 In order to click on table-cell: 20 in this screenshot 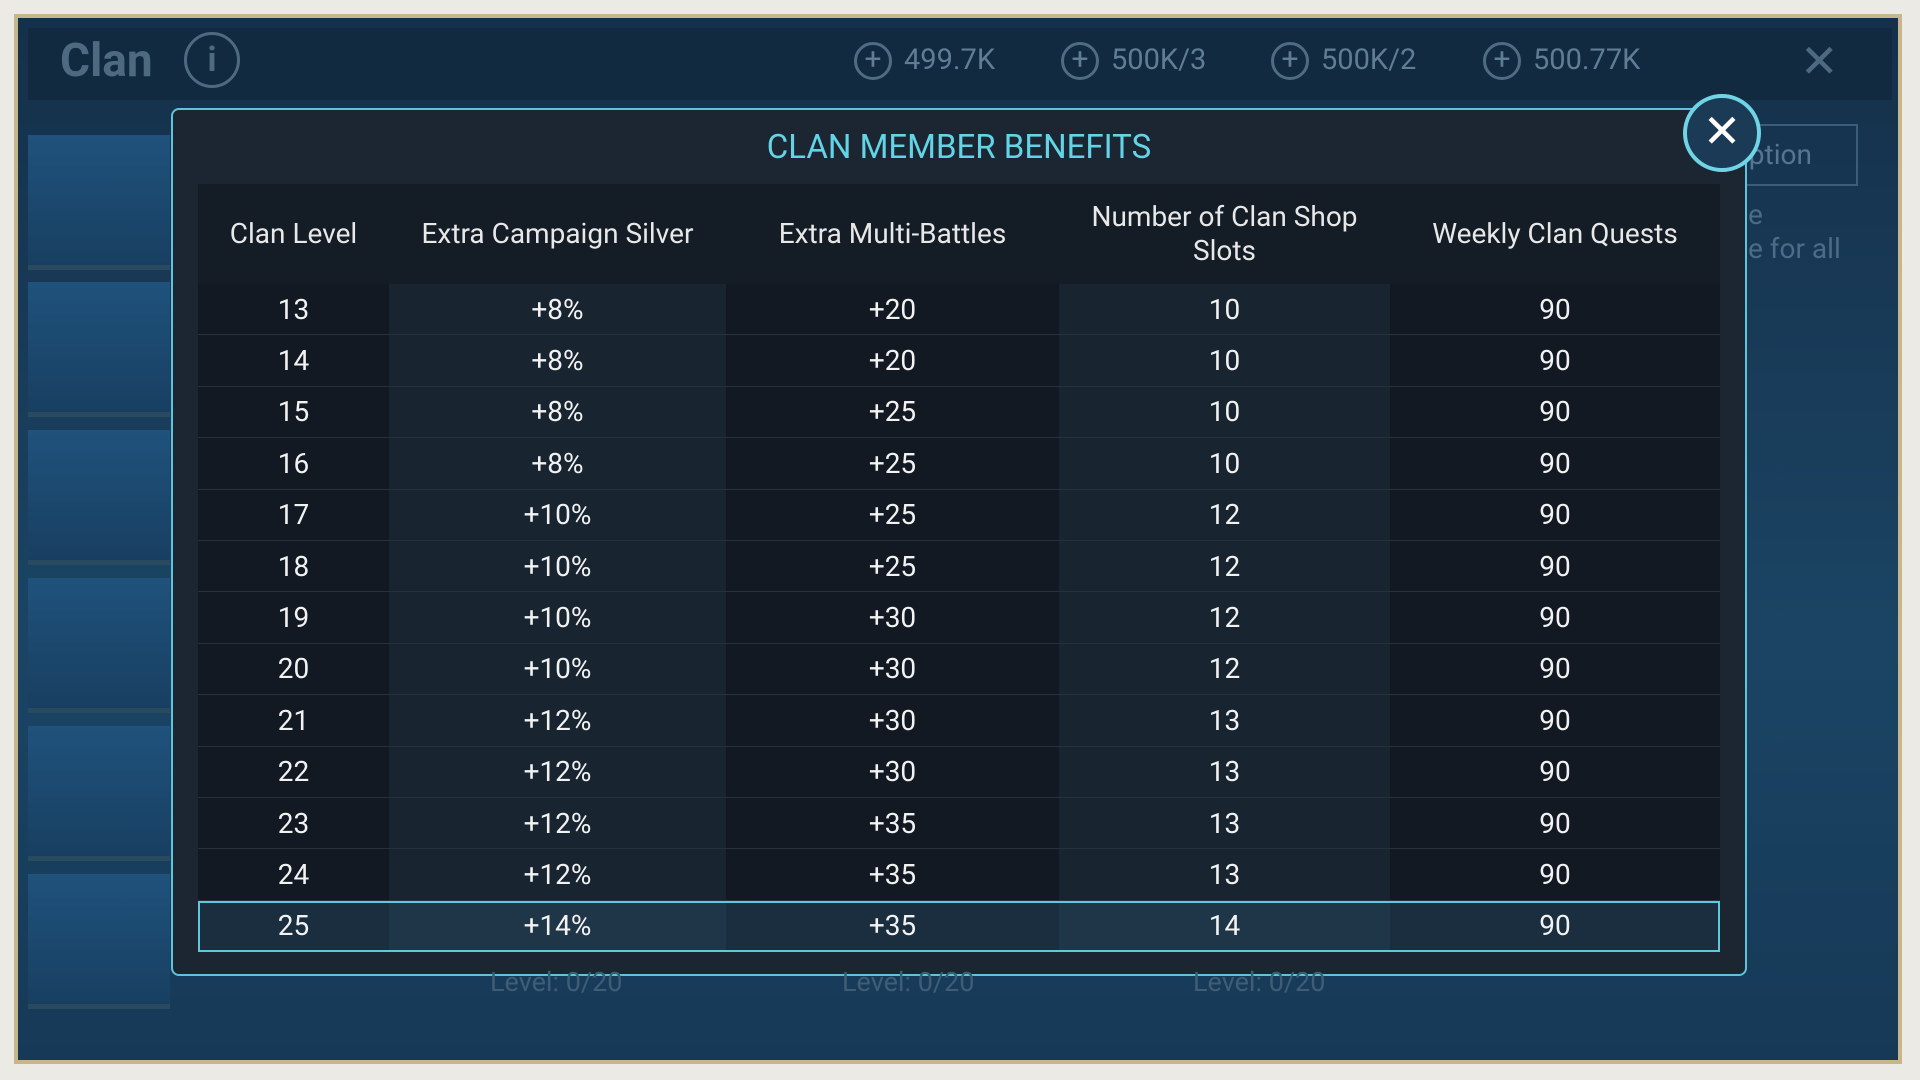, I will do `click(293, 669)`.